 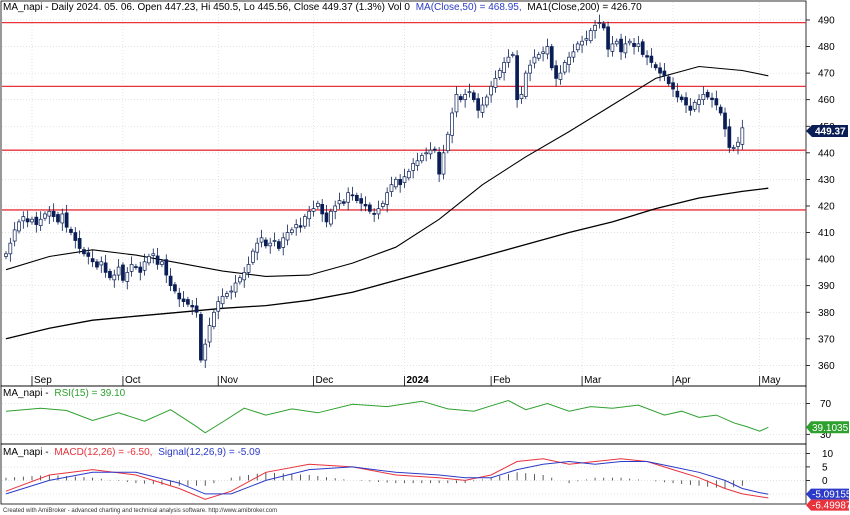 What do you see at coordinates (826, 206) in the screenshot?
I see `price-tick-label-420: 420` at bounding box center [826, 206].